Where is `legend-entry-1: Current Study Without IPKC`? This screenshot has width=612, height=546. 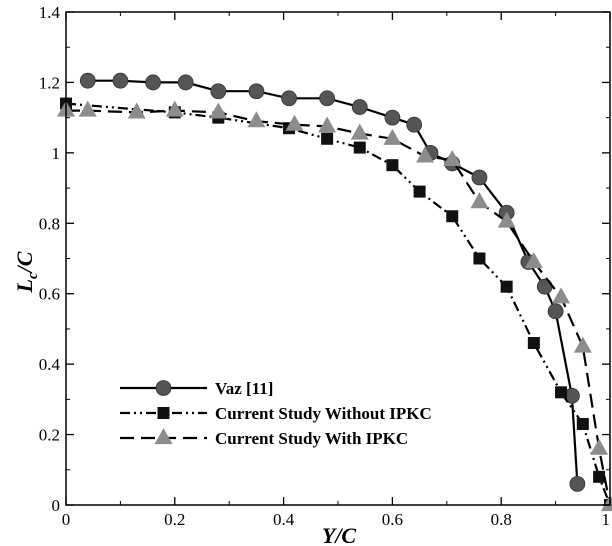
legend-entry-1: Current Study Without IPKC is located at coordinates (276, 413).